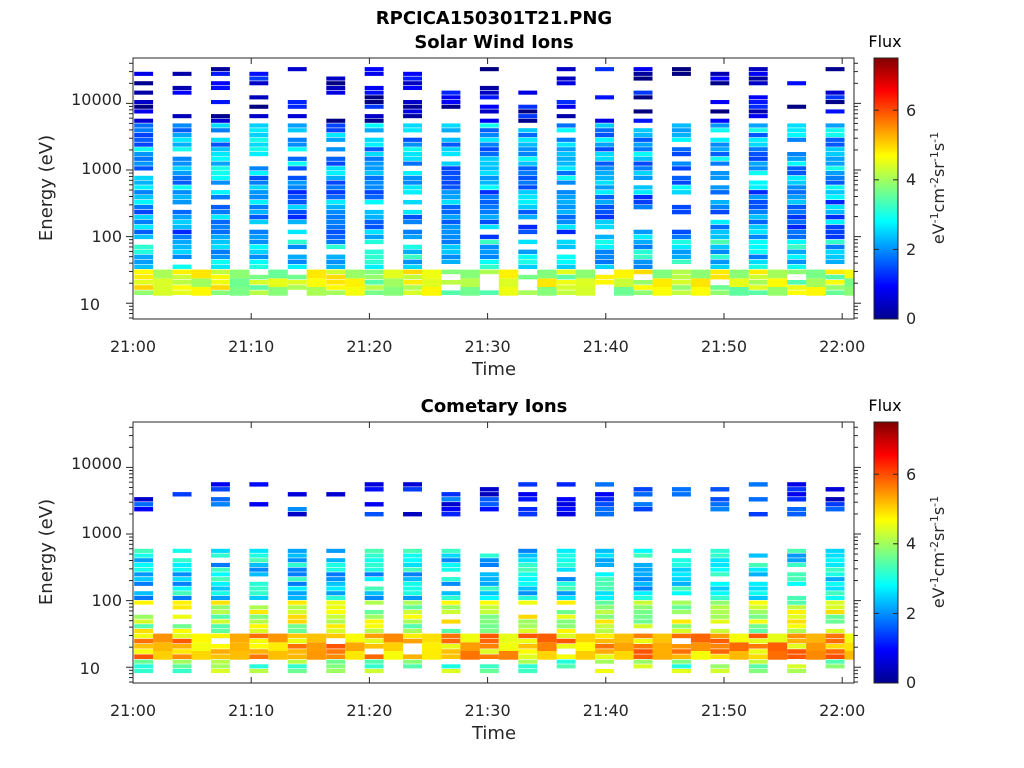  Describe the element at coordinates (493, 369) in the screenshot. I see `x-axis-label: Time` at that location.